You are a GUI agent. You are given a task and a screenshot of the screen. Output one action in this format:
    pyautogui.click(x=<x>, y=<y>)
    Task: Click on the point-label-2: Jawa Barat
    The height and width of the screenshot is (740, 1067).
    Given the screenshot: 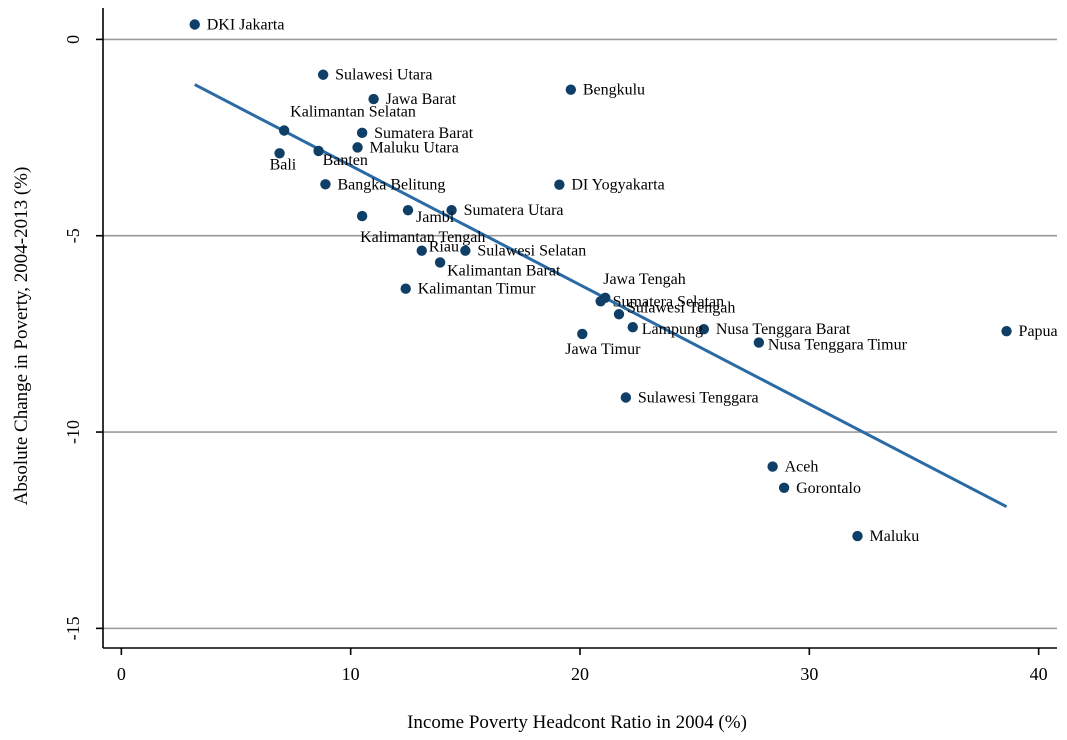 What is the action you would take?
    pyautogui.click(x=421, y=99)
    